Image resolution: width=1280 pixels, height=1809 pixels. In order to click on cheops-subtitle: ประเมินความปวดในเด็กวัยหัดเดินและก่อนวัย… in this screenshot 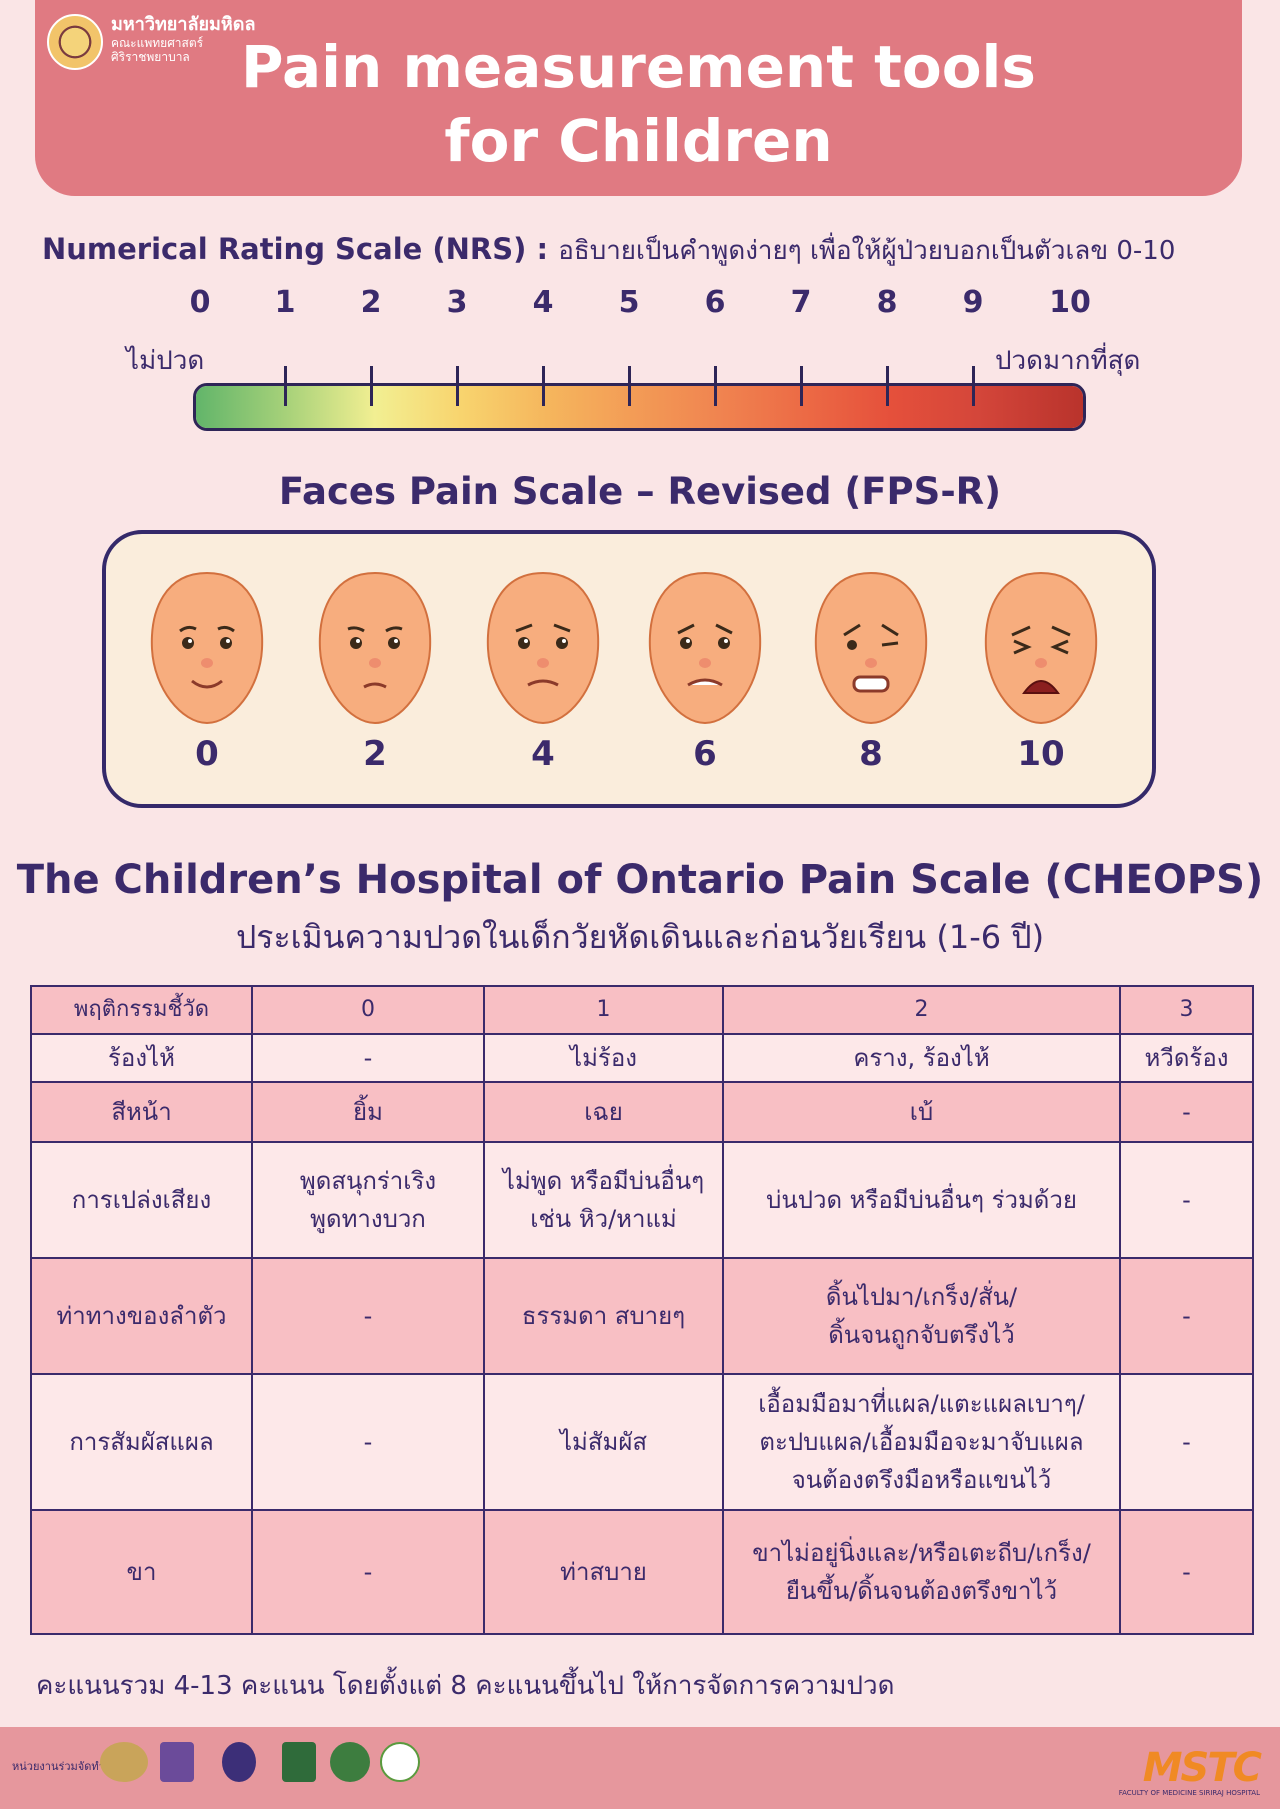, I will do `click(640, 937)`.